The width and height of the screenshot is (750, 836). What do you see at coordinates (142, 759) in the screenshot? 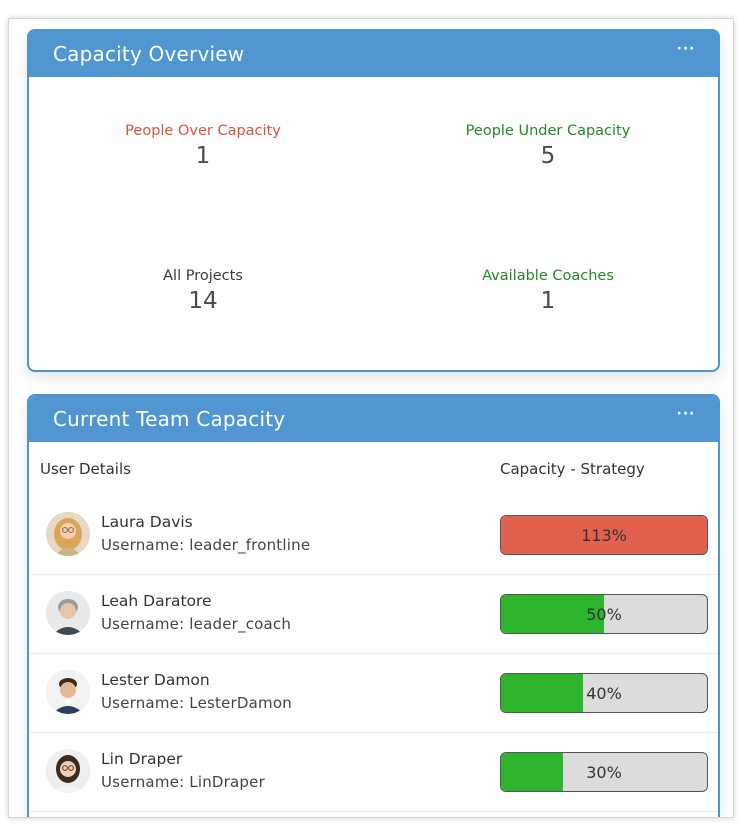
I see `user-name: Lin Draper` at bounding box center [142, 759].